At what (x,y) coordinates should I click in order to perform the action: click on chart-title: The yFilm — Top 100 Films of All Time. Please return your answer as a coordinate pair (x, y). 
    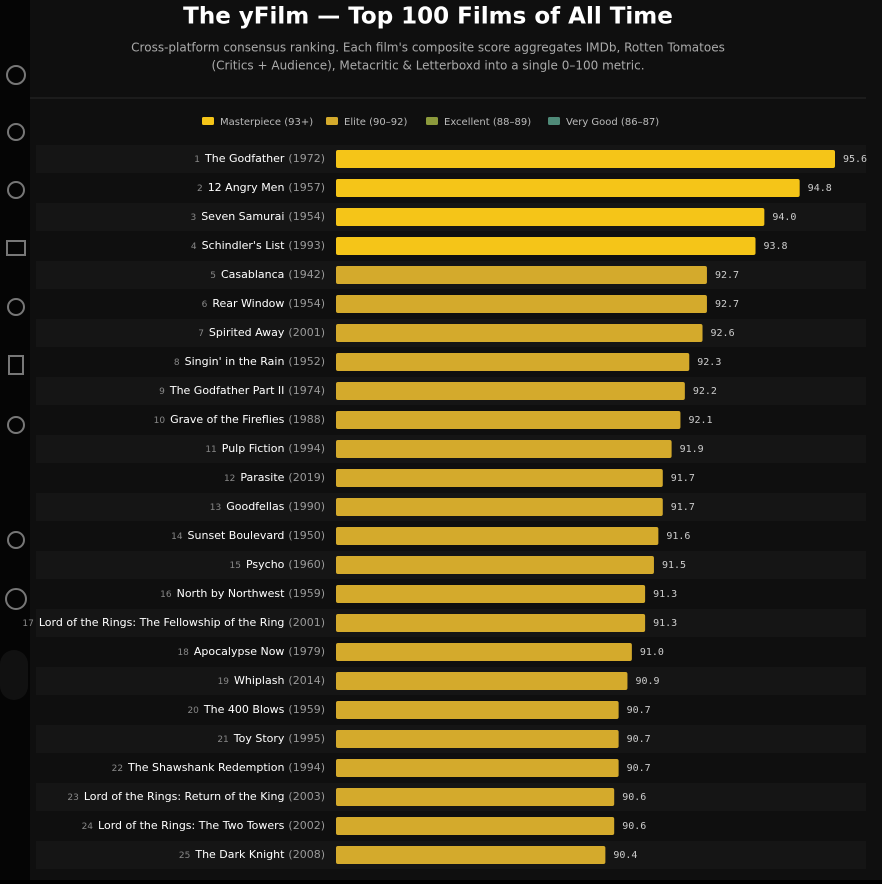
    Looking at the image, I should click on (428, 17).